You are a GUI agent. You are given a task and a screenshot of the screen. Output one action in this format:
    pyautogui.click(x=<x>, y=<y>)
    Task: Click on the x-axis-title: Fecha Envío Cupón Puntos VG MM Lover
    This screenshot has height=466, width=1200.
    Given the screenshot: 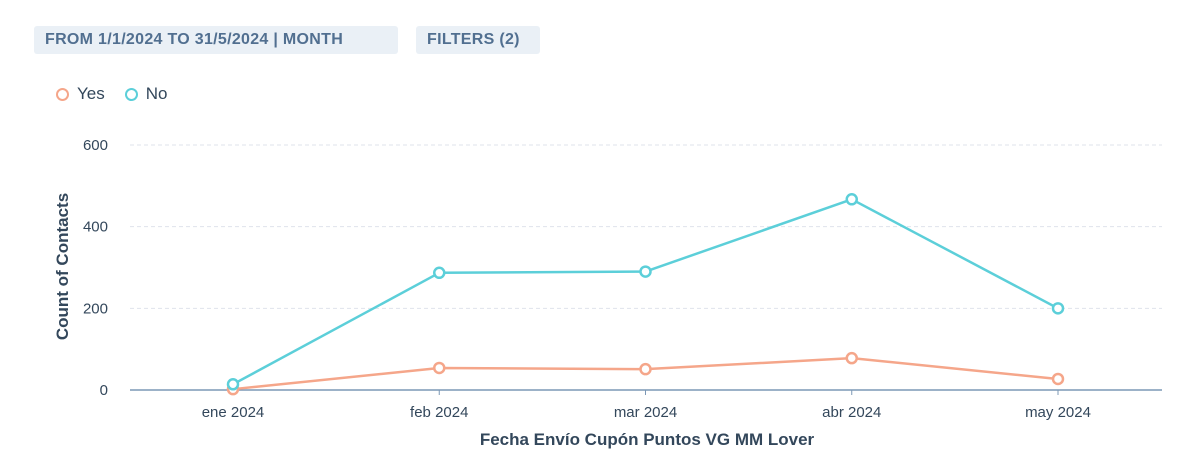 What is the action you would take?
    pyautogui.click(x=647, y=439)
    